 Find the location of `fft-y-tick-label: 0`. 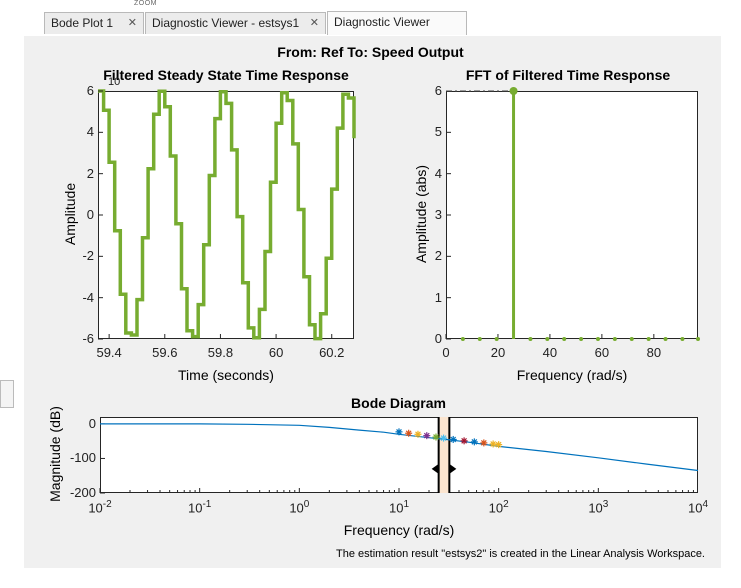

fft-y-tick-label: 0 is located at coordinates (438, 338).